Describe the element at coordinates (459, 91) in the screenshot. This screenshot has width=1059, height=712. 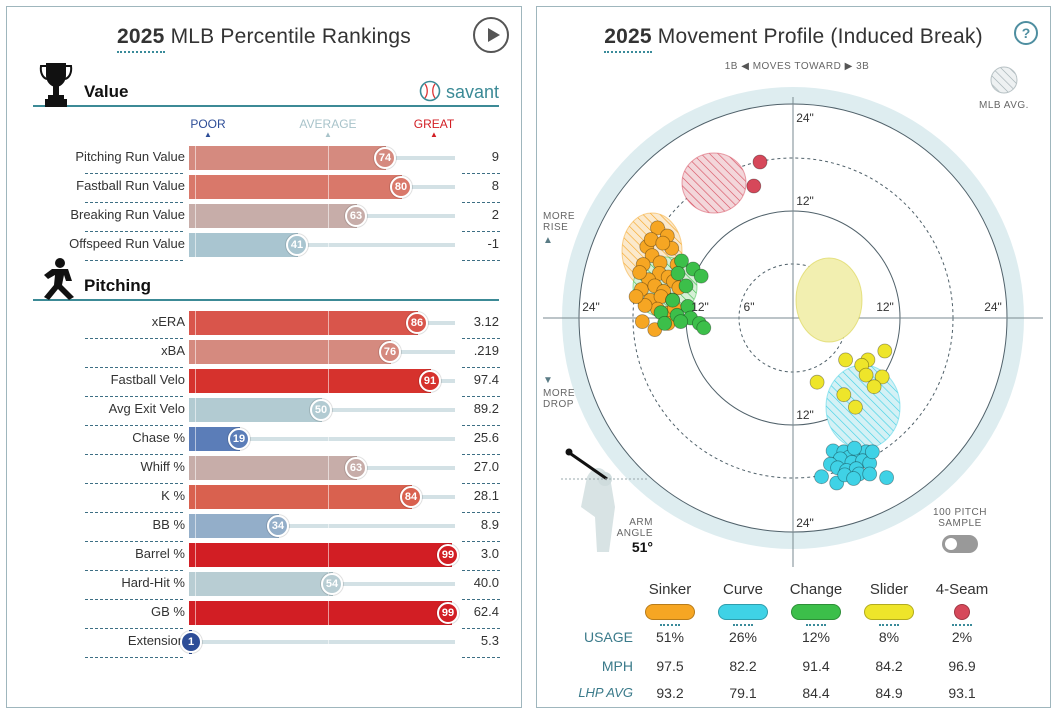
I see `savant-logo: savant` at that location.